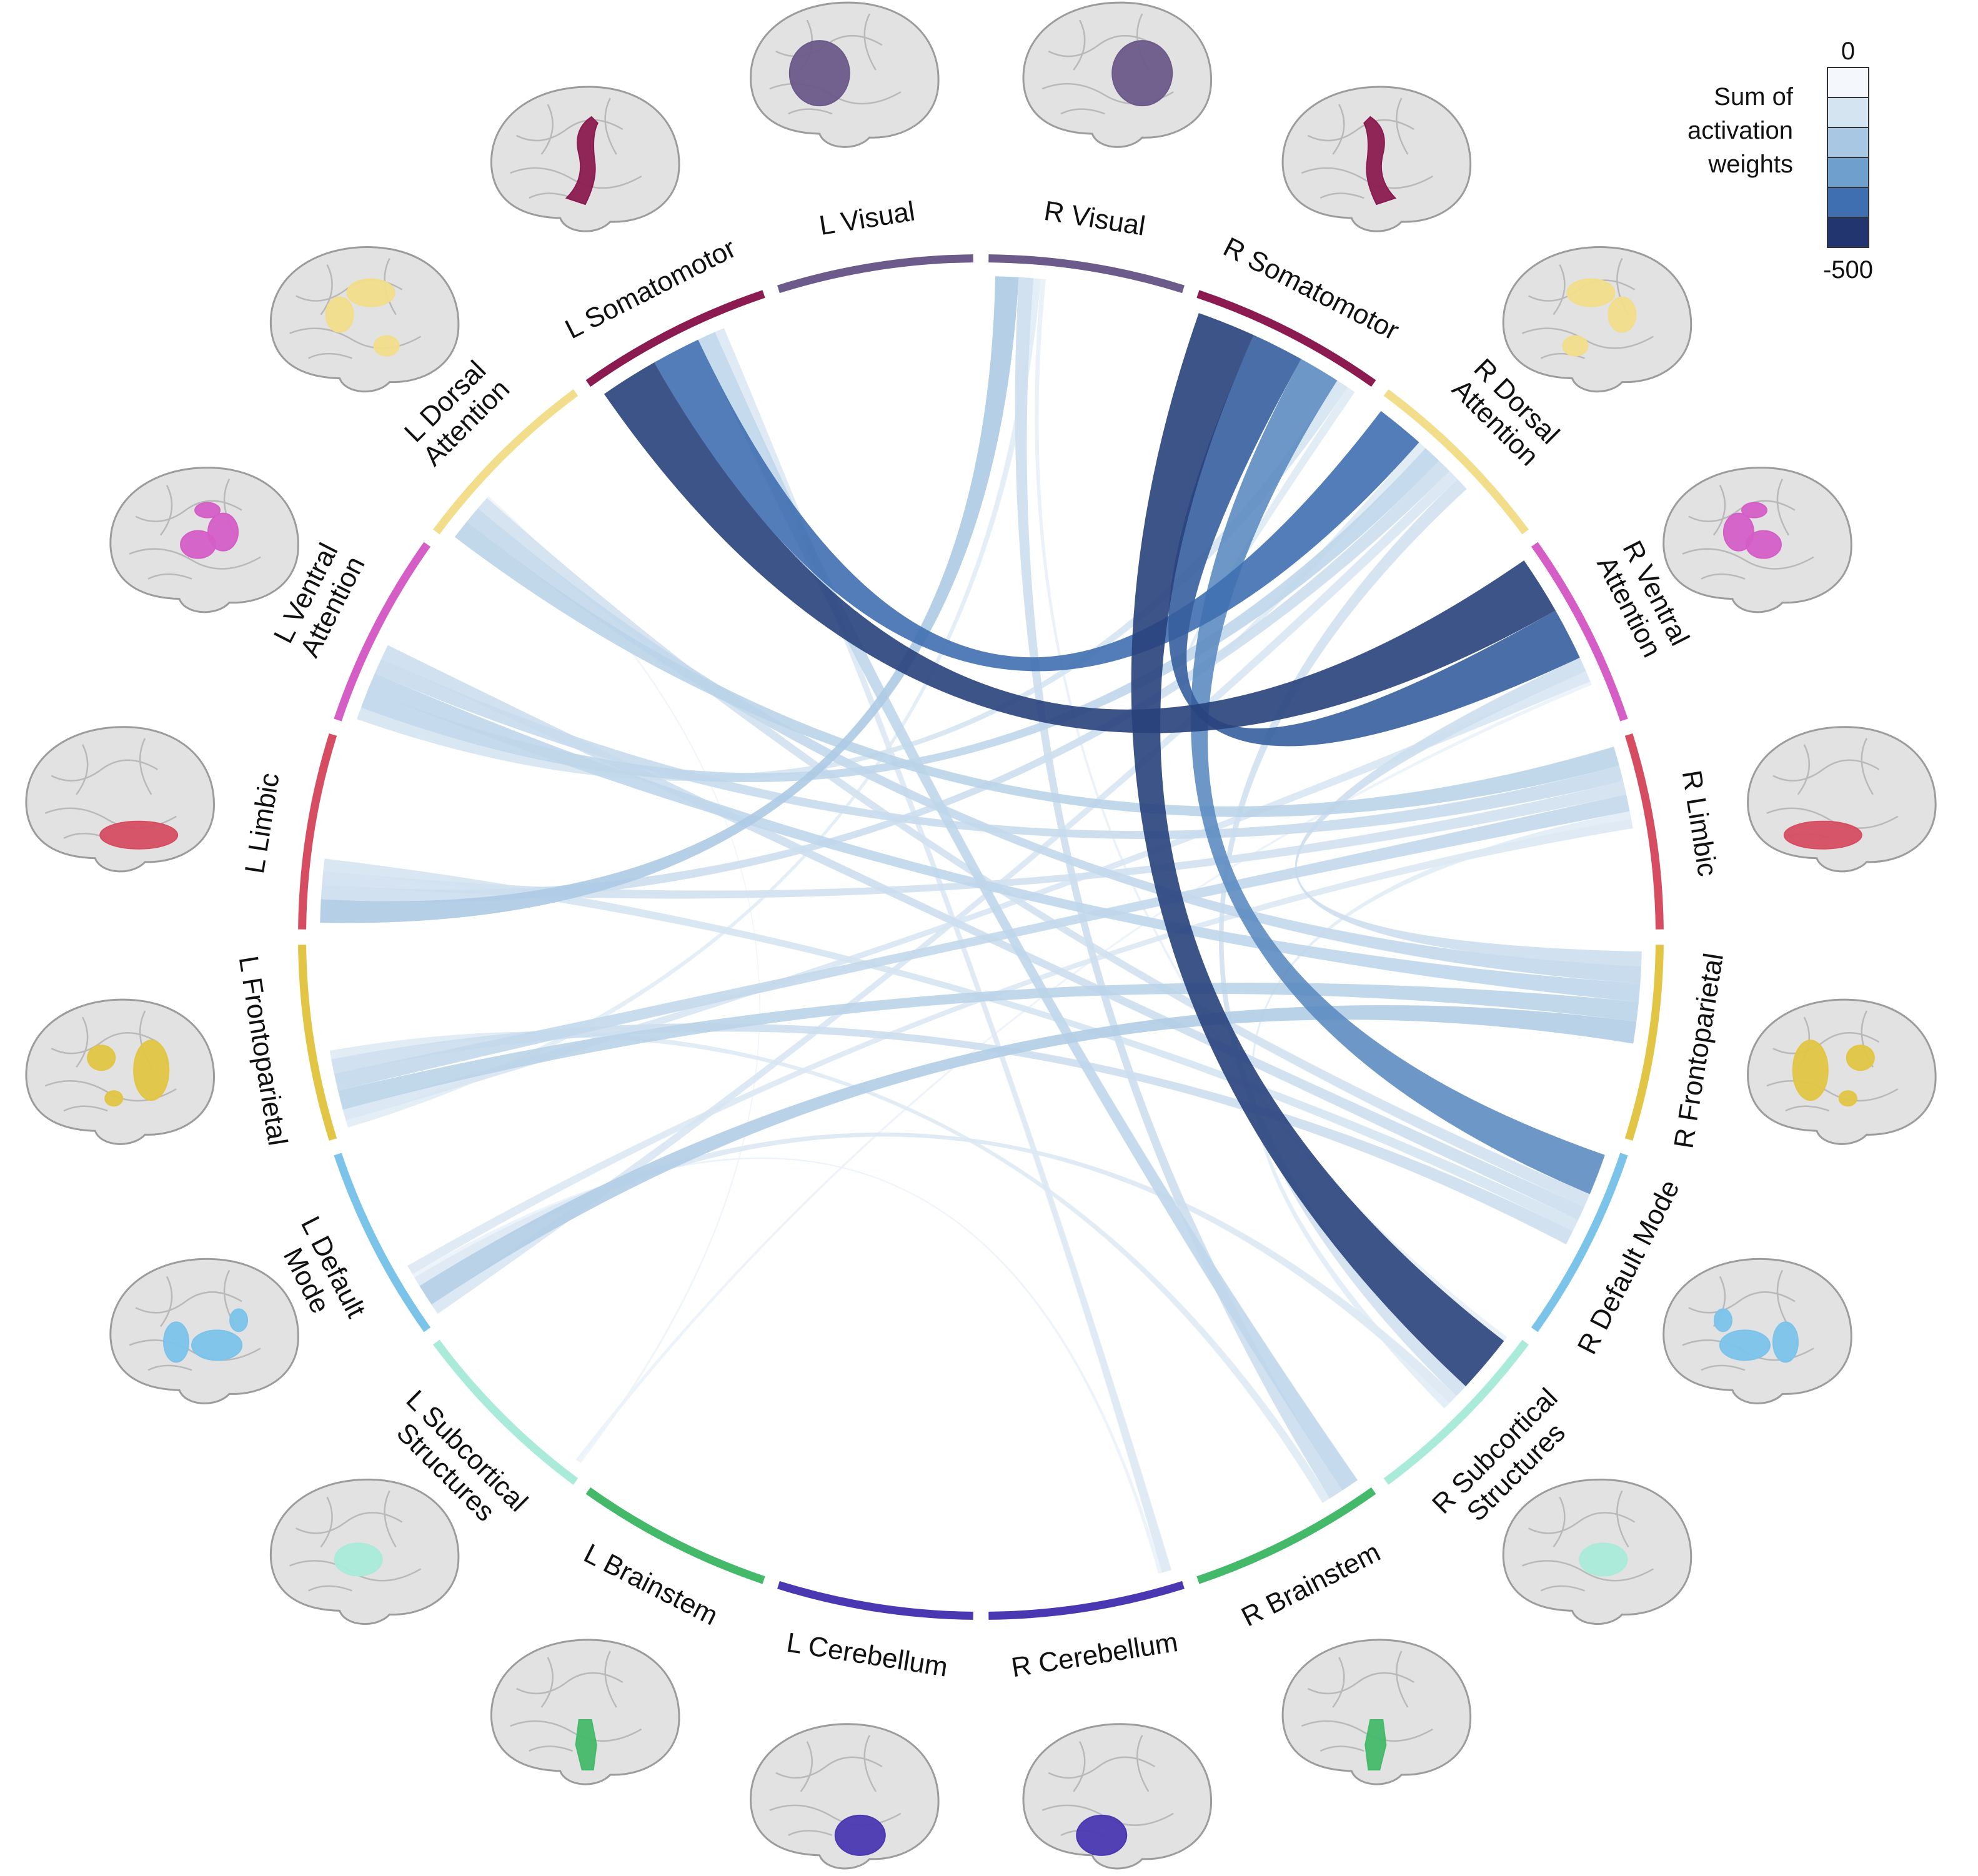 The width and height of the screenshot is (1978, 1876). What do you see at coordinates (982, 943) in the screenshot?
I see `chord-ribbon-LFP-RLim` at bounding box center [982, 943].